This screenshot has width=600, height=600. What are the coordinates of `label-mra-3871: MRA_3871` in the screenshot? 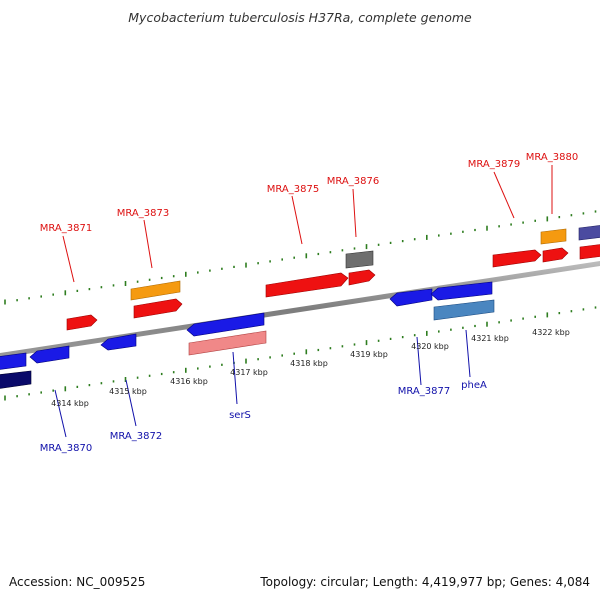 It's located at (66, 228).